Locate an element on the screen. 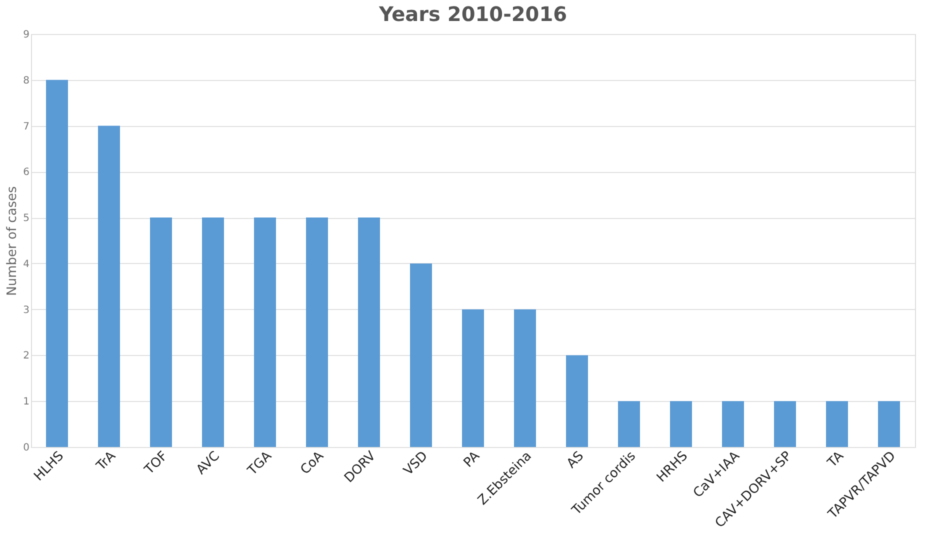 The height and width of the screenshot is (539, 927). y-tick-label: 5 is located at coordinates (26, 218).